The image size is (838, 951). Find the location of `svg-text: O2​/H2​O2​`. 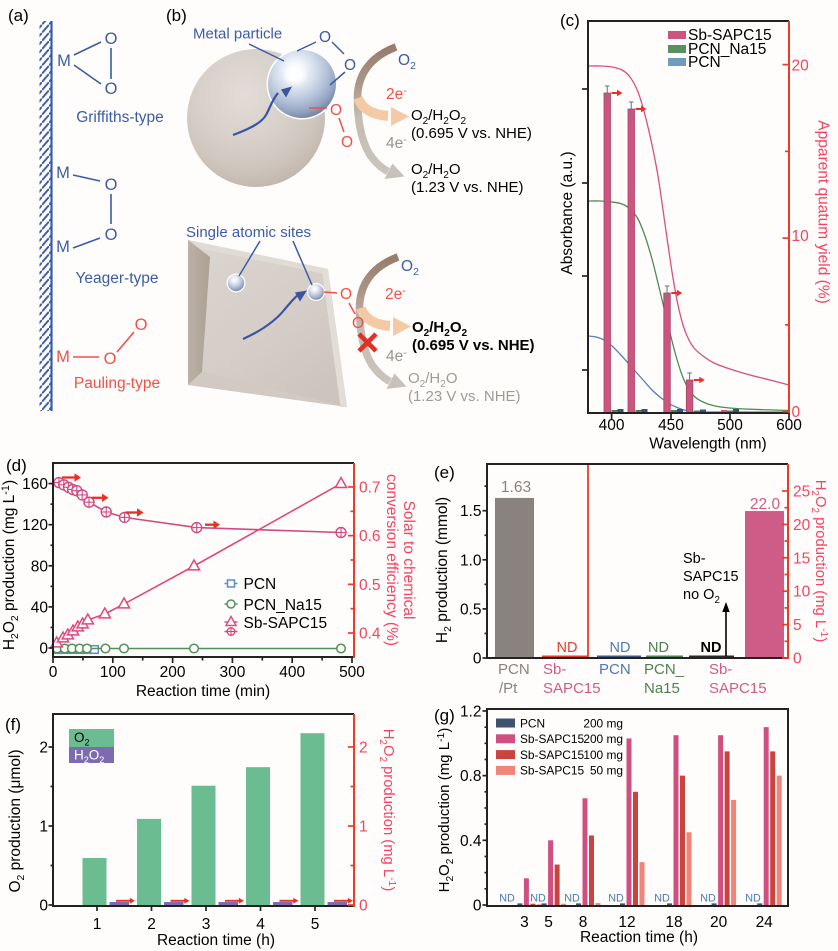

svg-text: O2​/H2​O2​ is located at coordinates (440, 329).